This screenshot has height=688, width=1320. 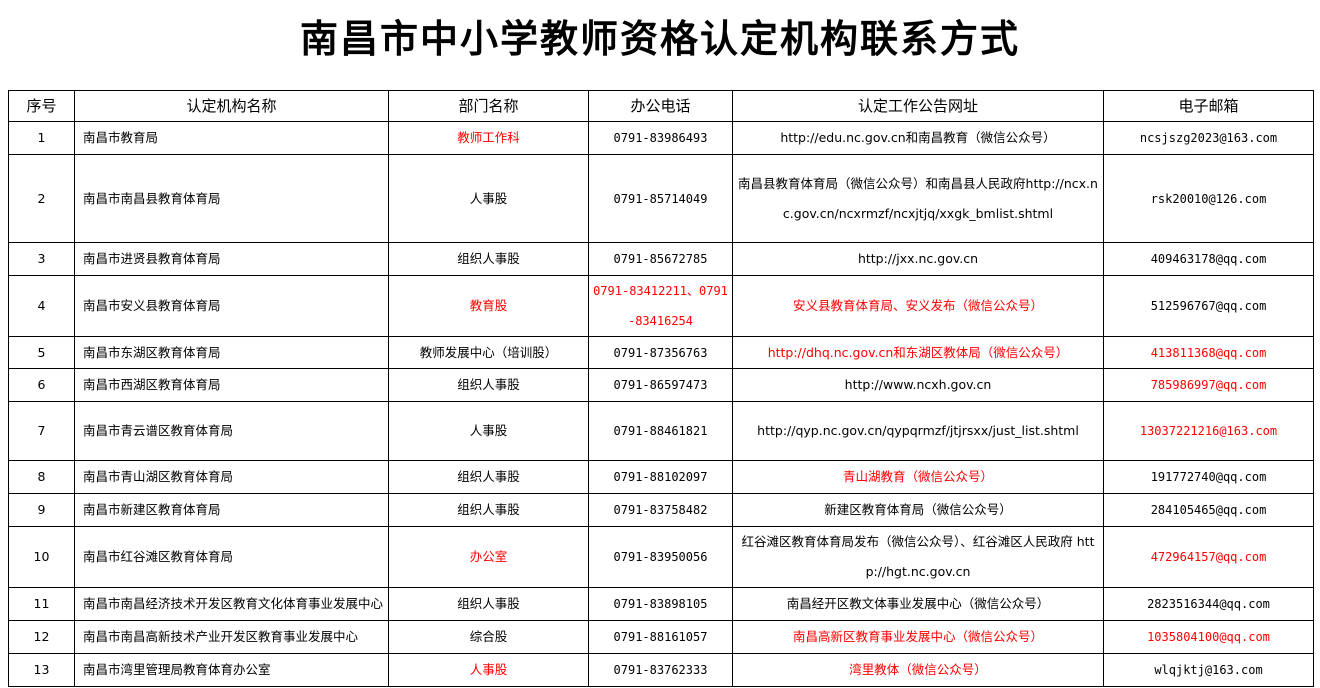 I want to click on cell-name: 南昌市新建区教育体育局, so click(x=231, y=510).